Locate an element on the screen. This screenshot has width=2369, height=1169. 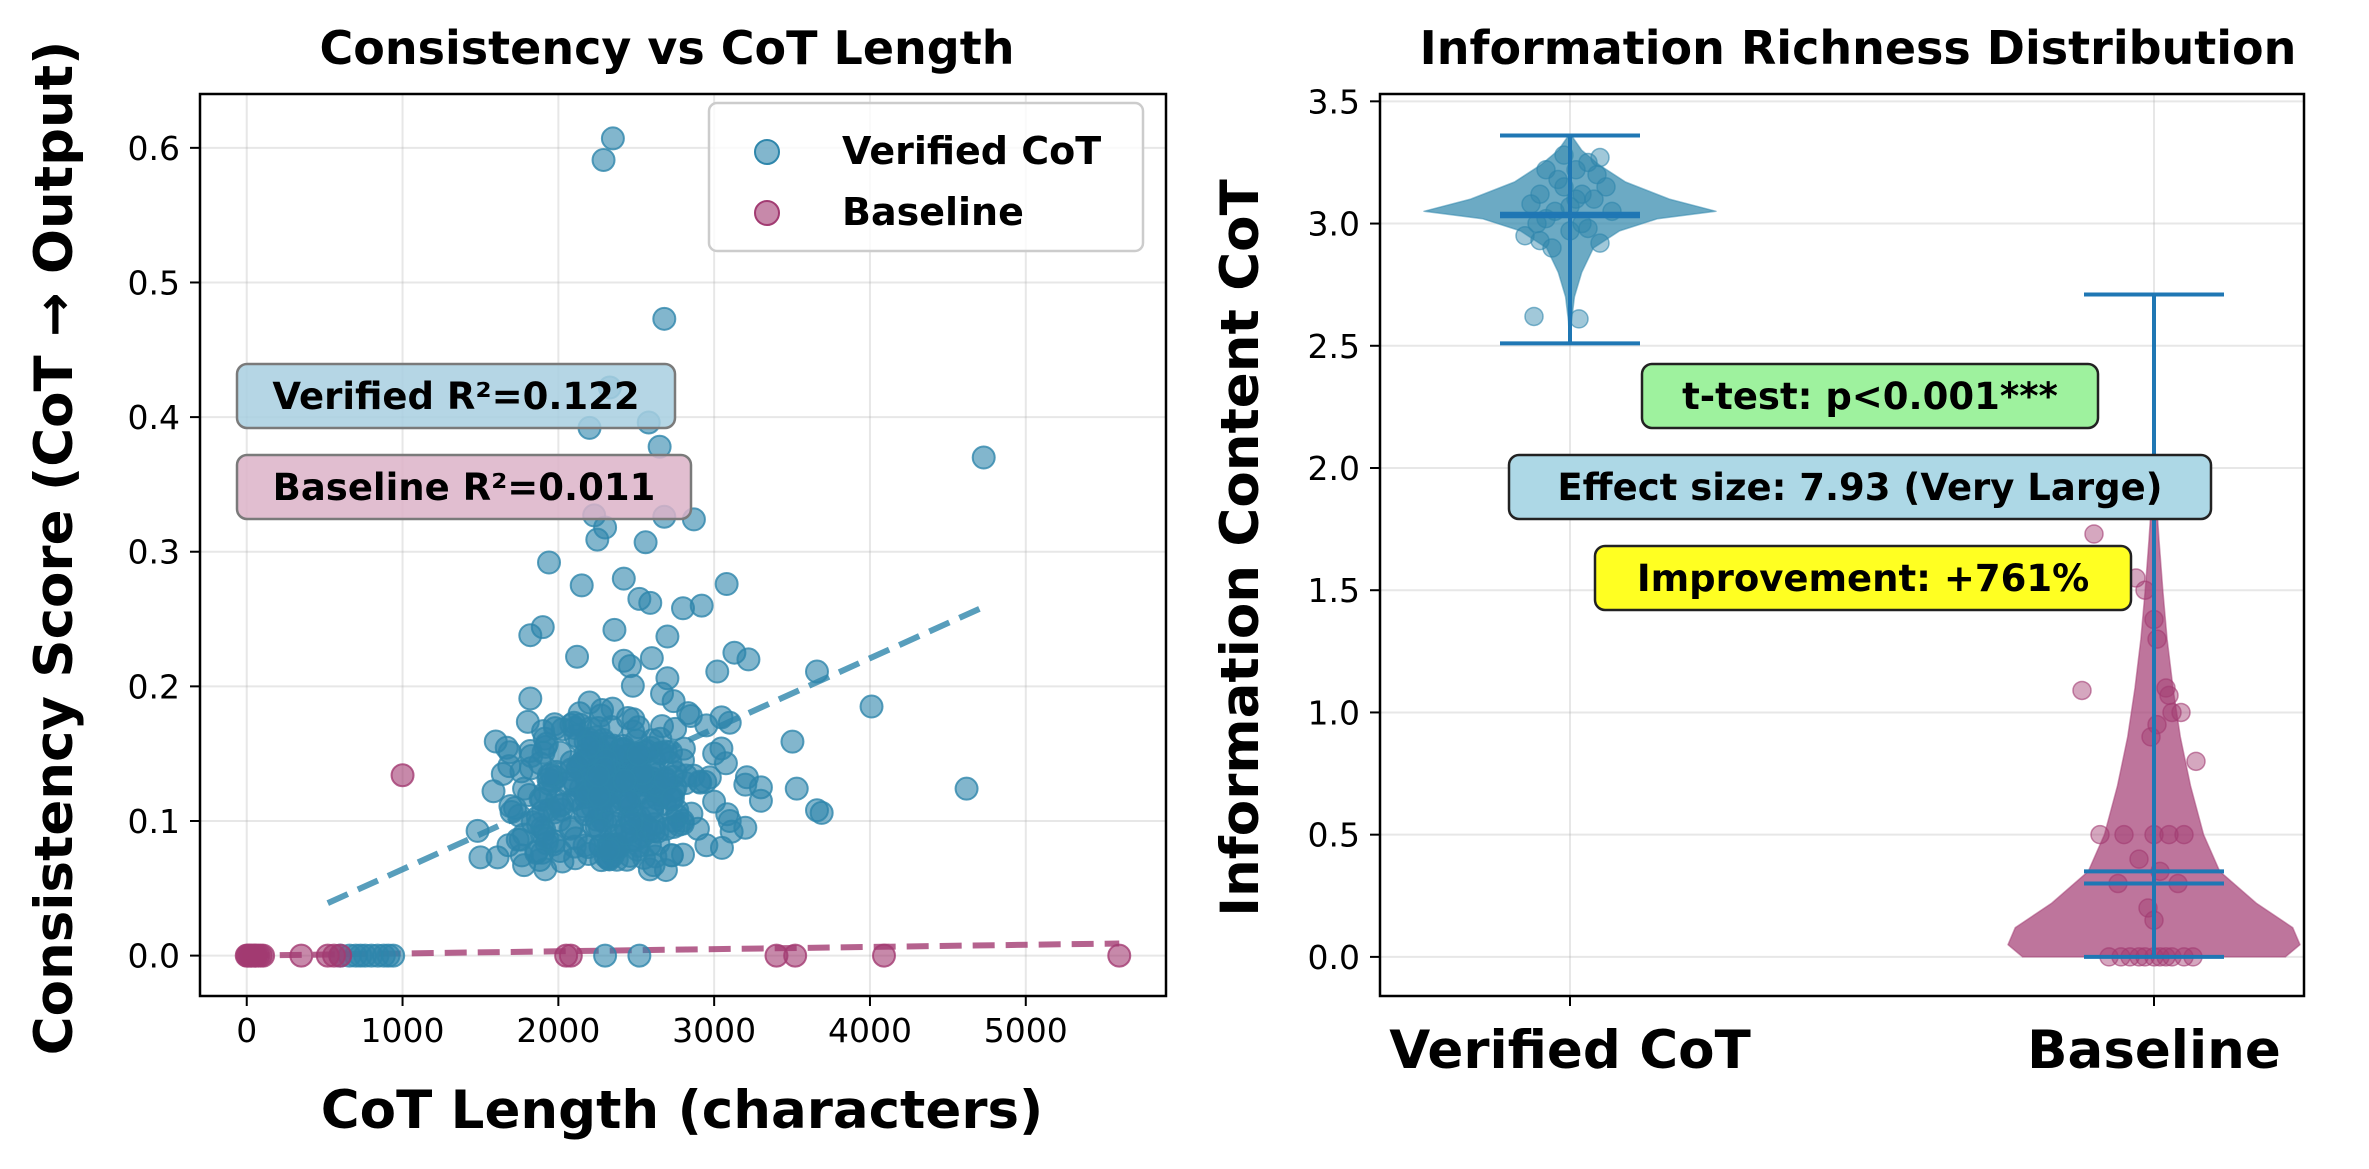
improvement-annotation: Improvement: +761% is located at coordinates (1863, 578).